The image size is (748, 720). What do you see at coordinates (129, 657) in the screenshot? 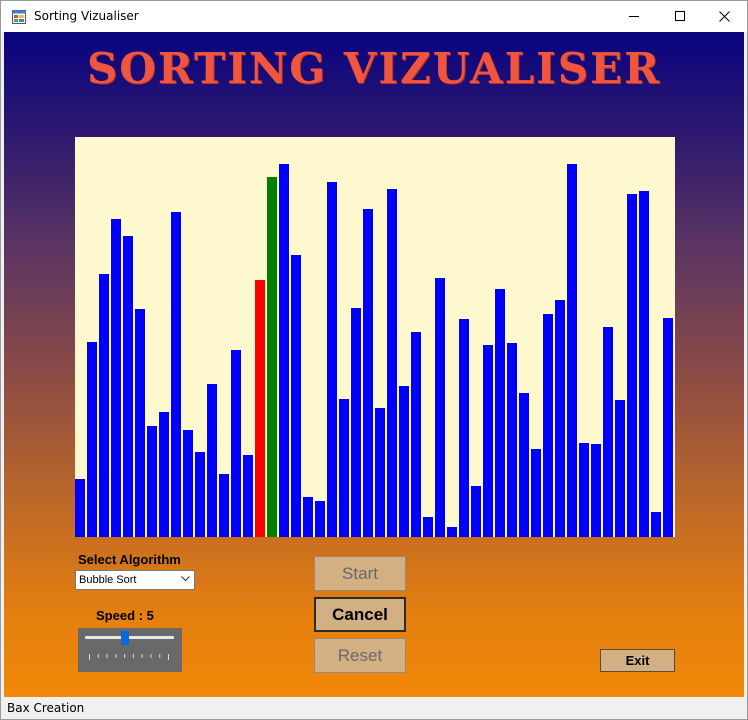
I see `slider-ticks` at bounding box center [129, 657].